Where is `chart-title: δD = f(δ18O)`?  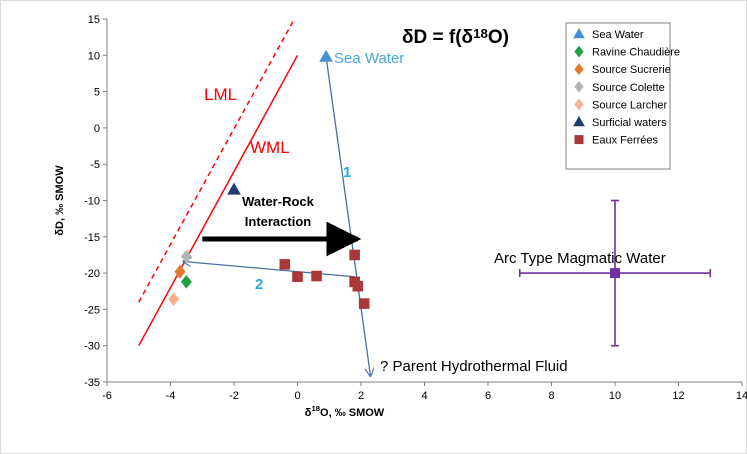 chart-title: δD = f(δ18O) is located at coordinates (455, 37).